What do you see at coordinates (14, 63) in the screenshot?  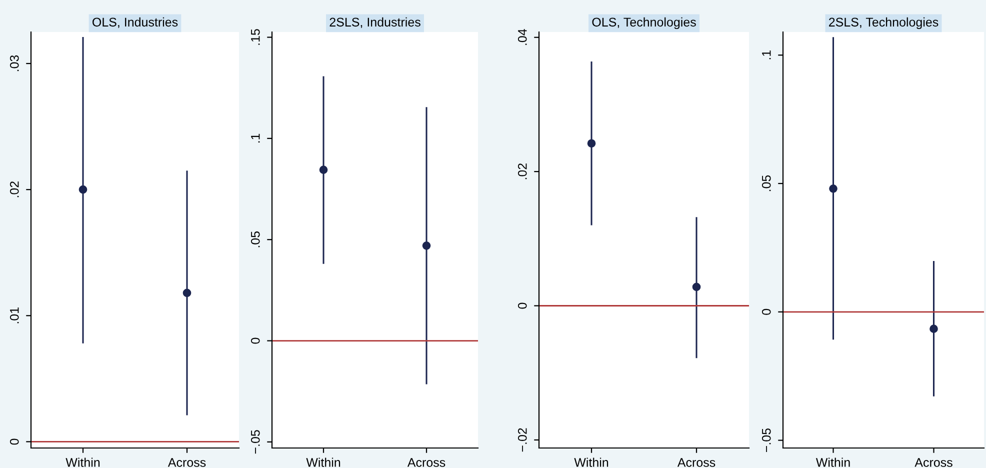 I see `y-tick-label: .03` at bounding box center [14, 63].